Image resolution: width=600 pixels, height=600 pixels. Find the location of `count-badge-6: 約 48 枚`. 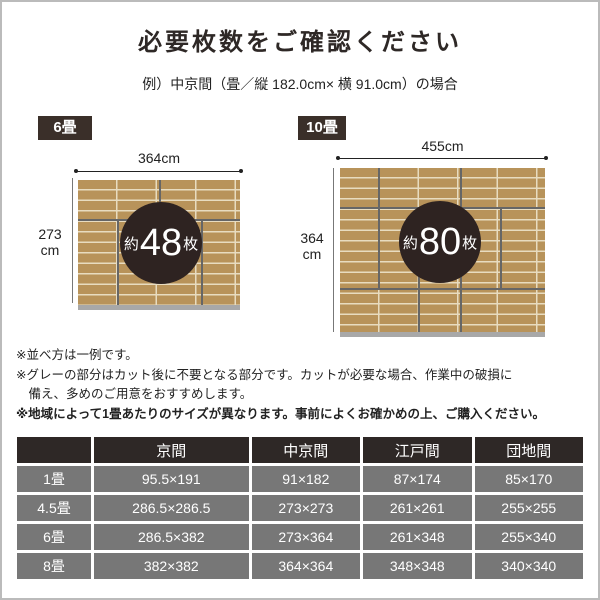

count-badge-6: 約 48 枚 is located at coordinates (161, 243).